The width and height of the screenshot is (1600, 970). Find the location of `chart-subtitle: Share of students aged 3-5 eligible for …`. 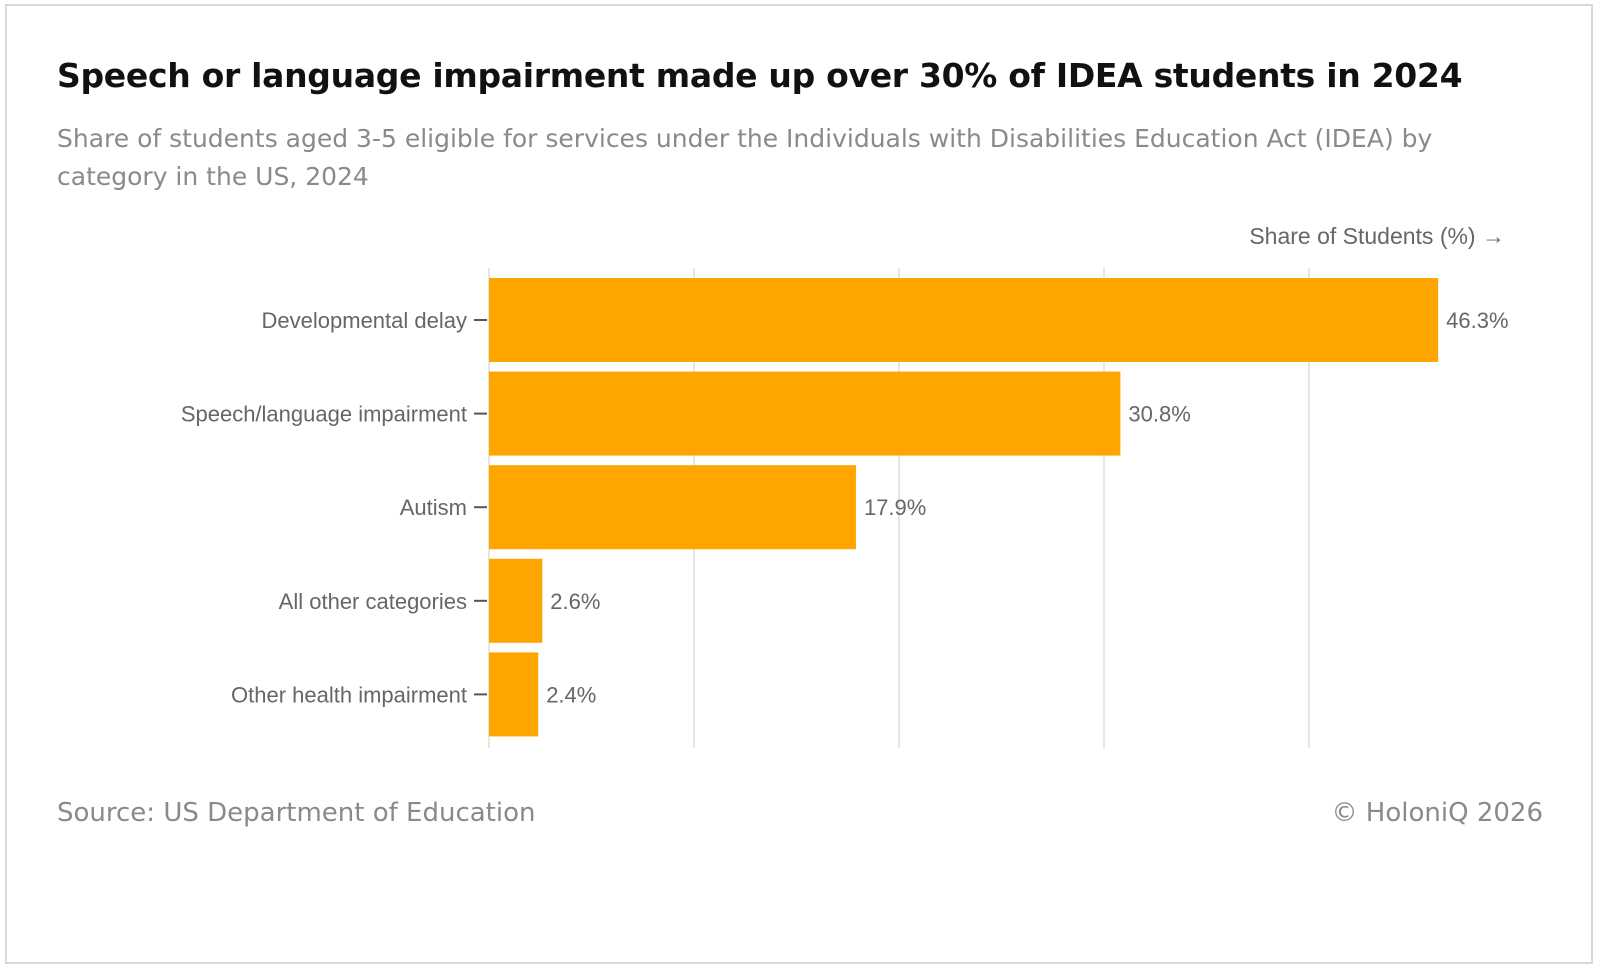

chart-subtitle: Share of students aged 3-5 eligible for … is located at coordinates (745, 157).